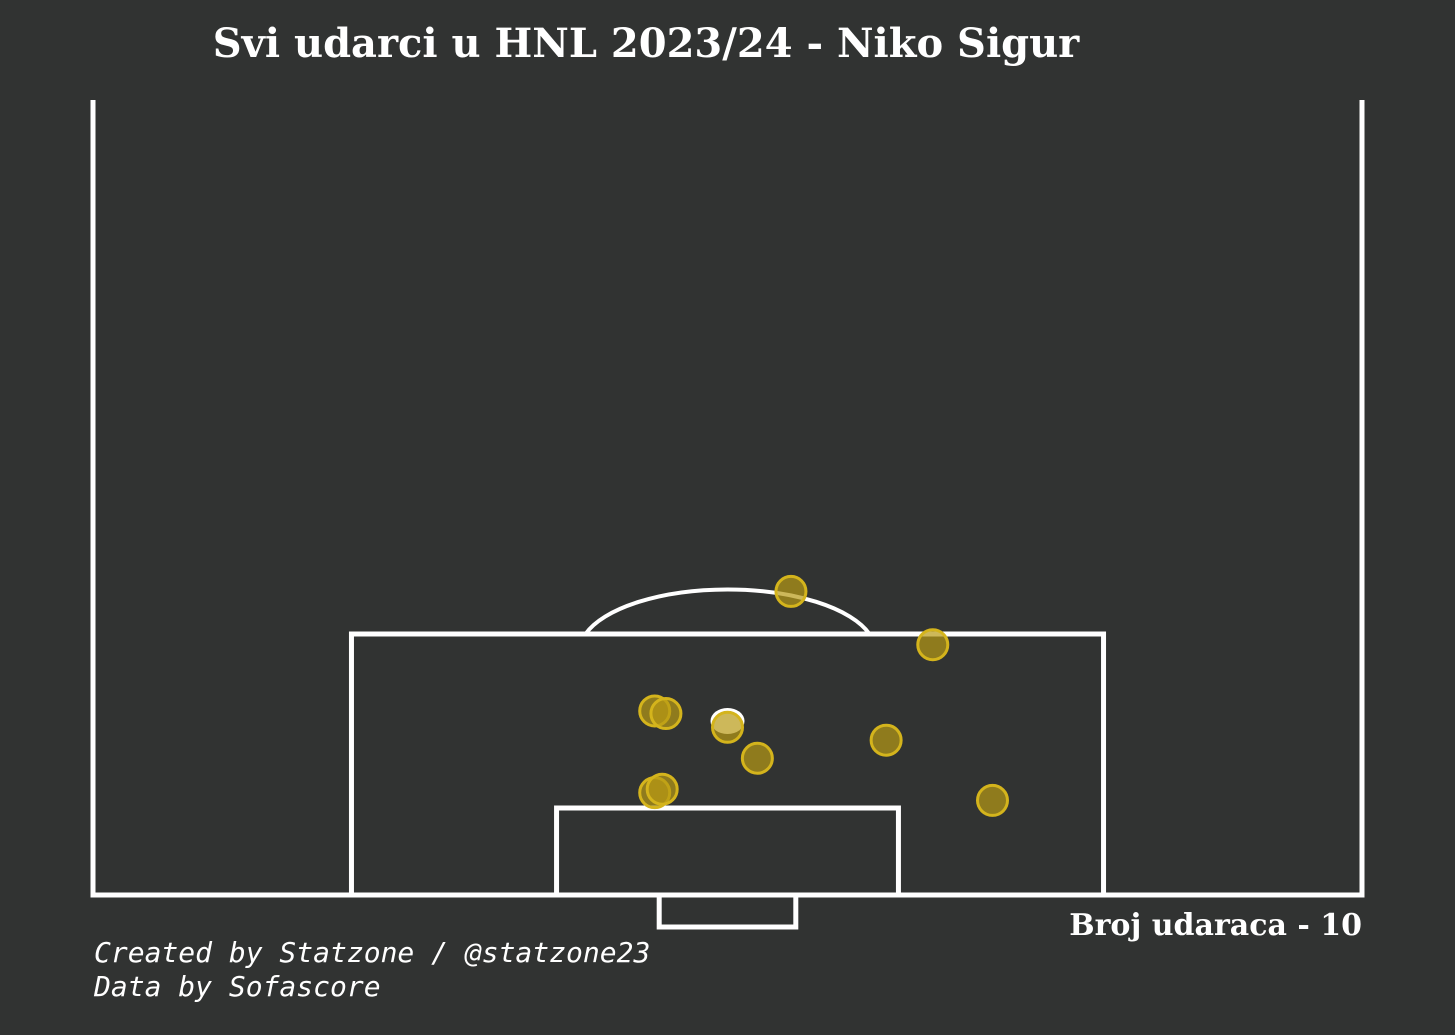 The height and width of the screenshot is (1035, 1455). Describe the element at coordinates (727, 611) in the screenshot. I see `penalty-arc` at that location.